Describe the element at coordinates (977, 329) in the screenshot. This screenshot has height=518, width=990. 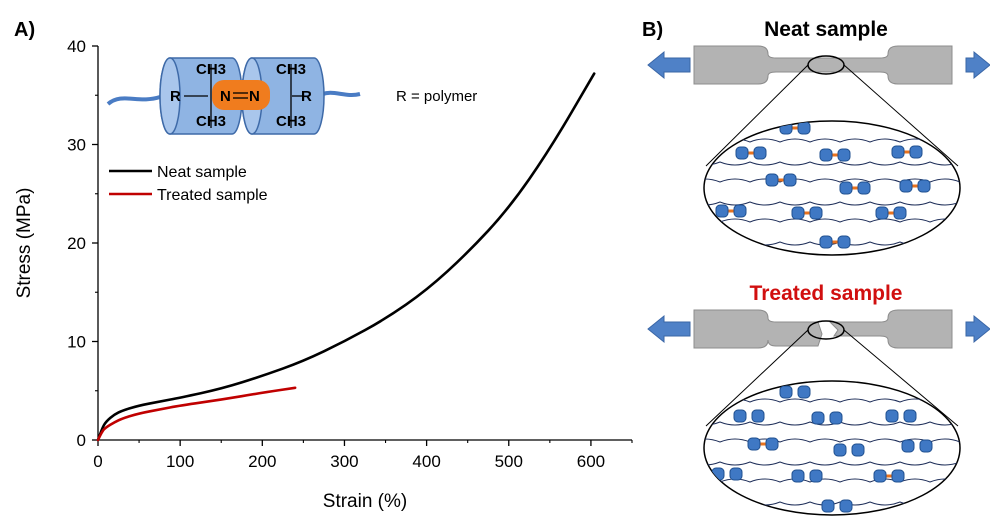
I see `treated-pull-arrow-right` at that location.